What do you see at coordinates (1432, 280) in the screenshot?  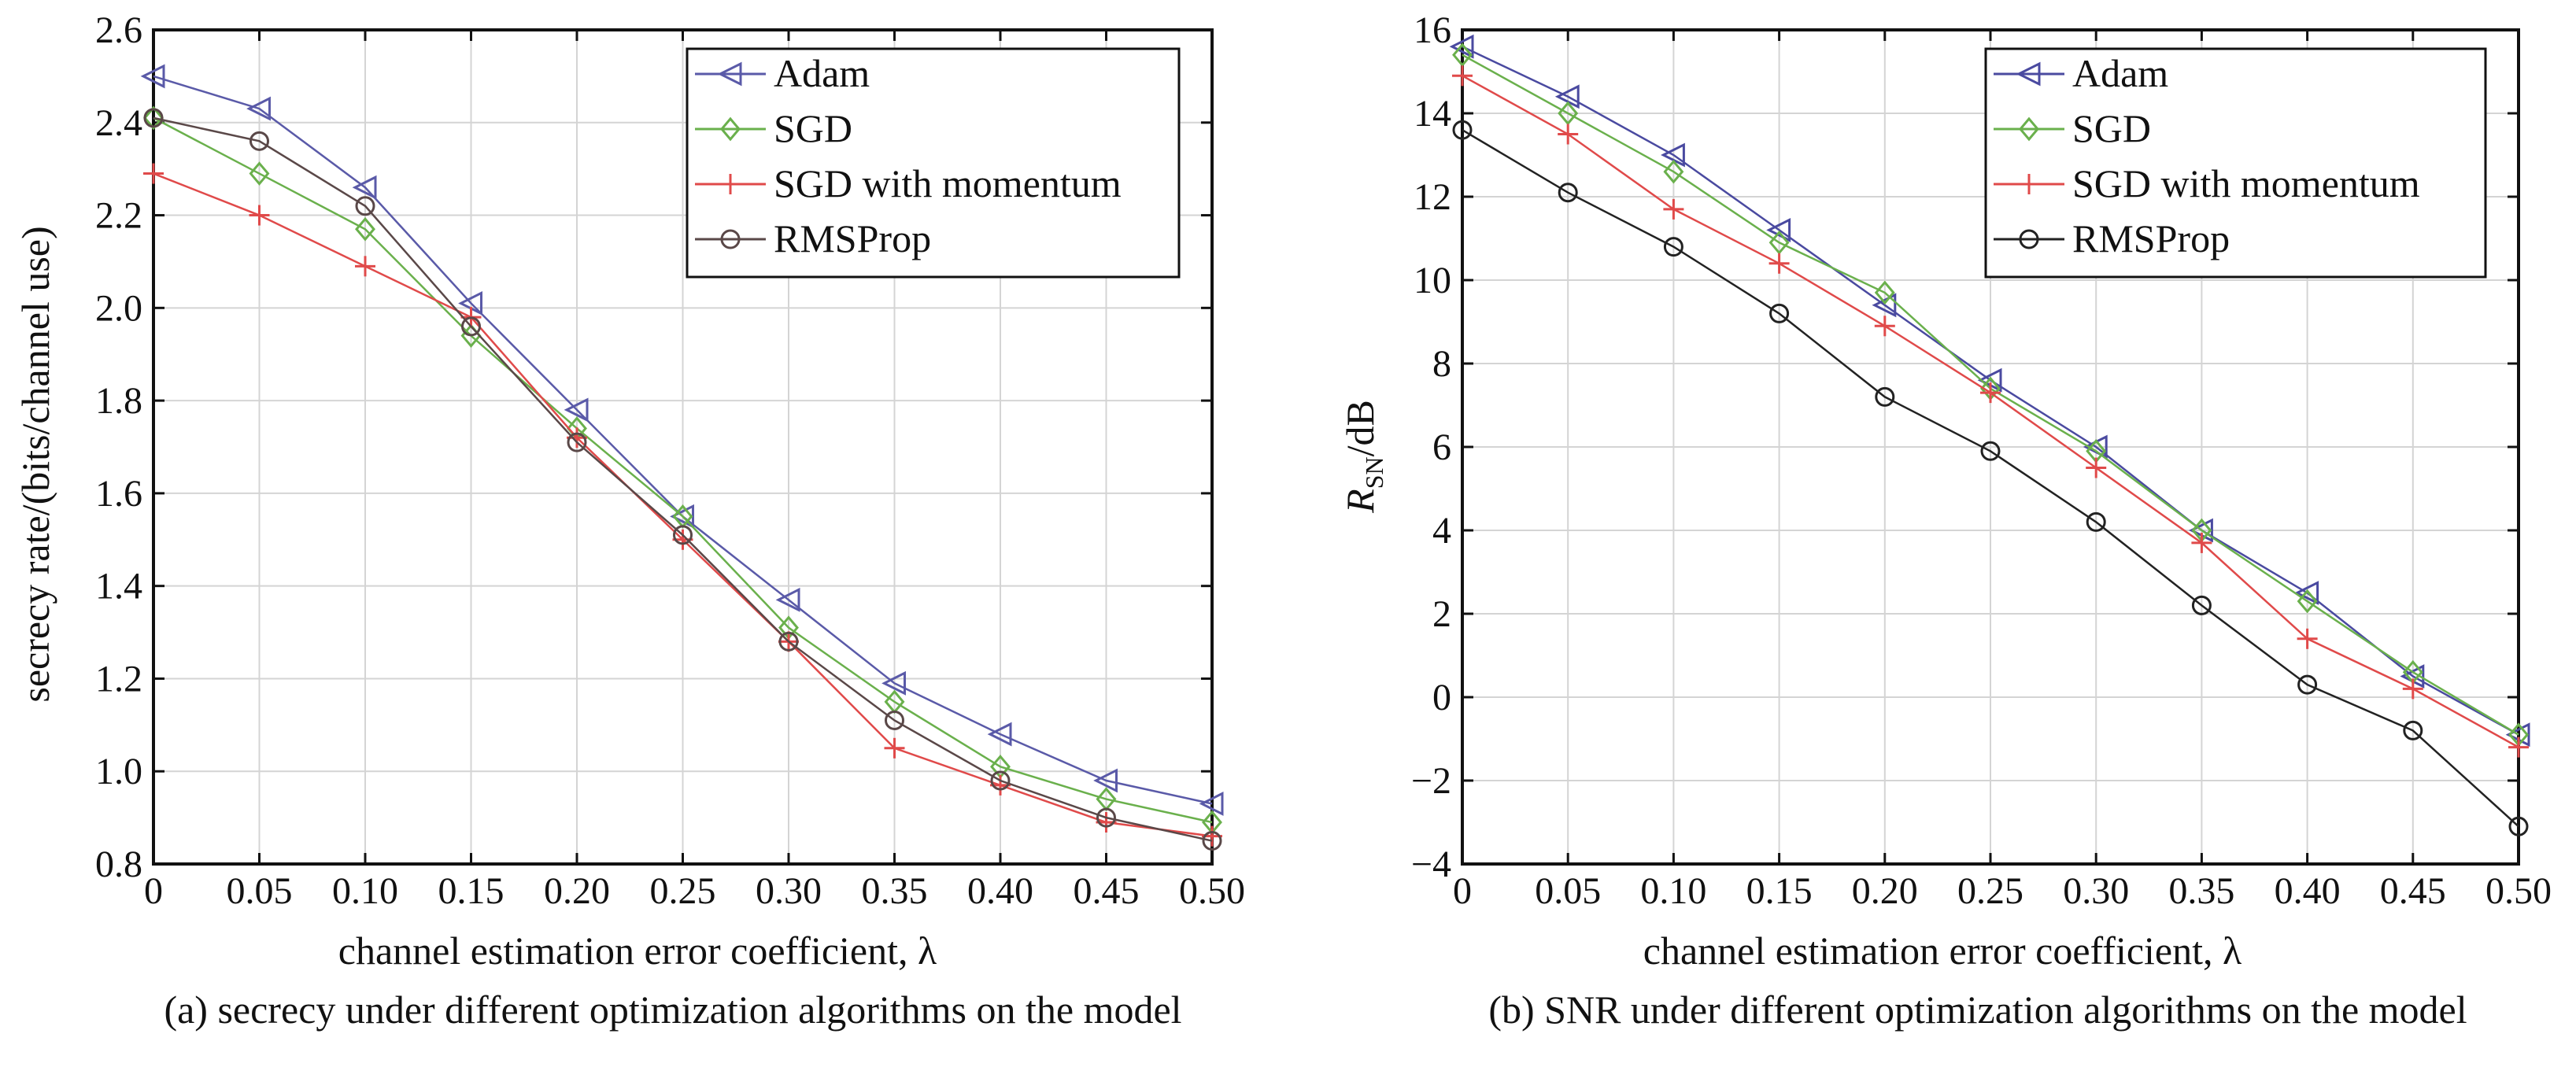 I see `y-tick-label: 10` at bounding box center [1432, 280].